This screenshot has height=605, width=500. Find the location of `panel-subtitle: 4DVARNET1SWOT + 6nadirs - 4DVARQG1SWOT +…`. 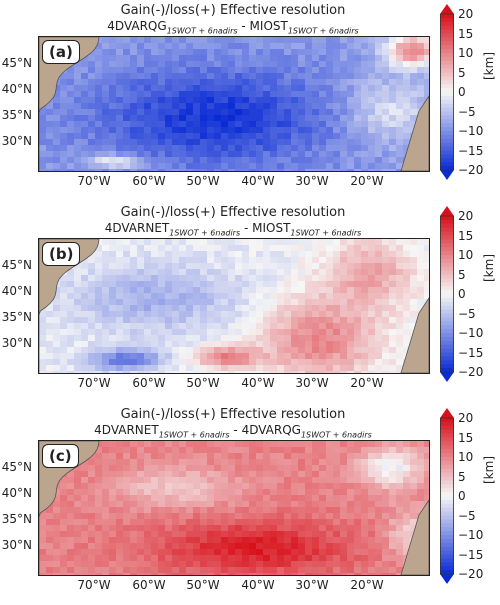

panel-subtitle: 4DVARNET1SWOT + 6nadirs - 4DVARQG1SWOT +… is located at coordinates (233, 431).